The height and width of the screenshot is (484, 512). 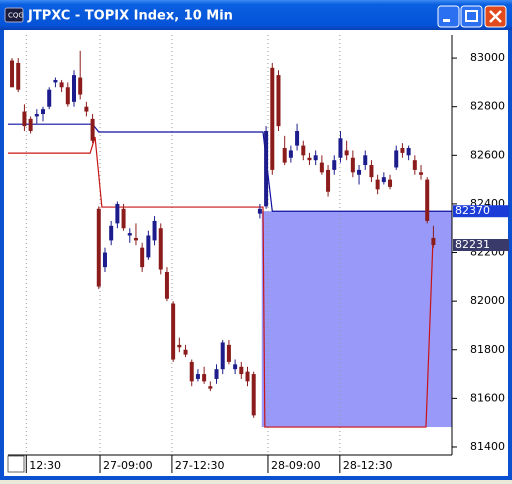 I want to click on y-tick-label: 81800, so click(x=487, y=349).